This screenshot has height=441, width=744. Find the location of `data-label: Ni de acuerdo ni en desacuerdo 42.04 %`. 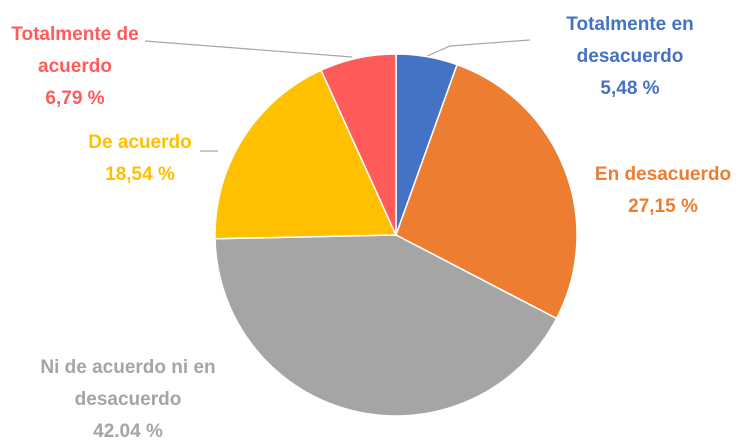

data-label: Ni de acuerdo ni en desacuerdo 42.04 % is located at coordinates (128, 396).